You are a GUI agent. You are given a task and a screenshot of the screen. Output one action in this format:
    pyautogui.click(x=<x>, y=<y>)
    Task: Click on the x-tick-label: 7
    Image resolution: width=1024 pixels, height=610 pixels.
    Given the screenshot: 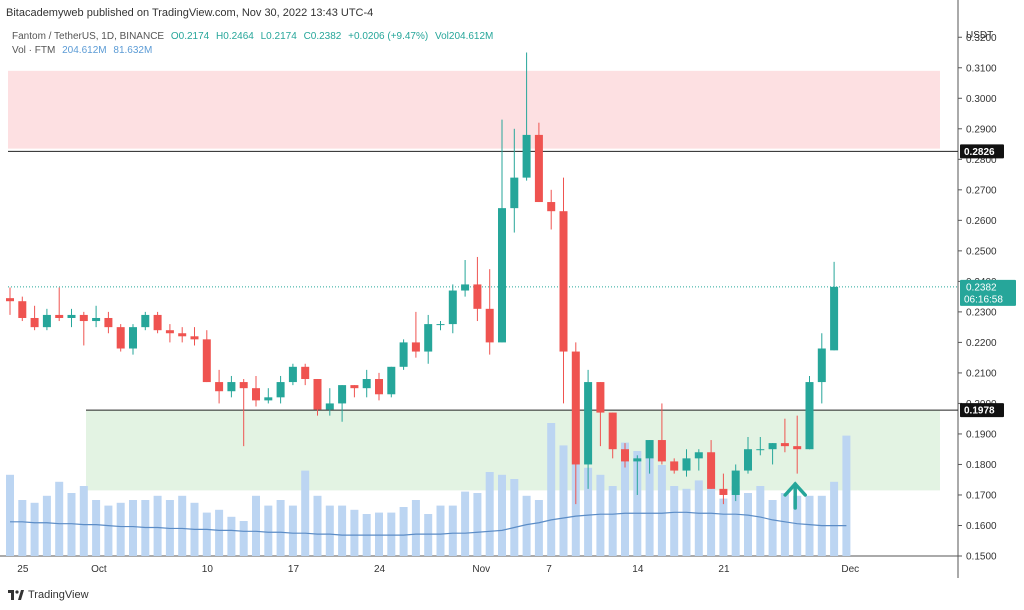 What is the action you would take?
    pyautogui.click(x=549, y=569)
    